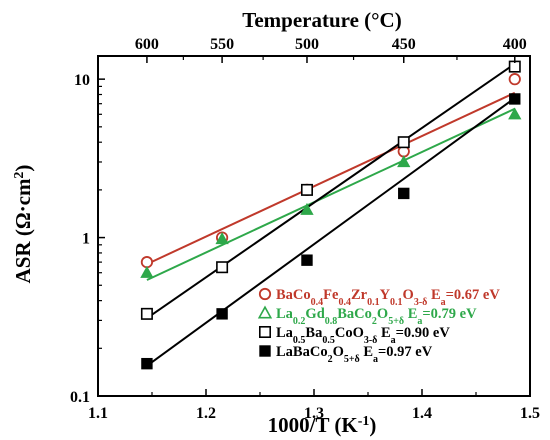 The image size is (550, 440). Describe the element at coordinates (82, 80) in the screenshot. I see `y-tick-label: 10` at that location.